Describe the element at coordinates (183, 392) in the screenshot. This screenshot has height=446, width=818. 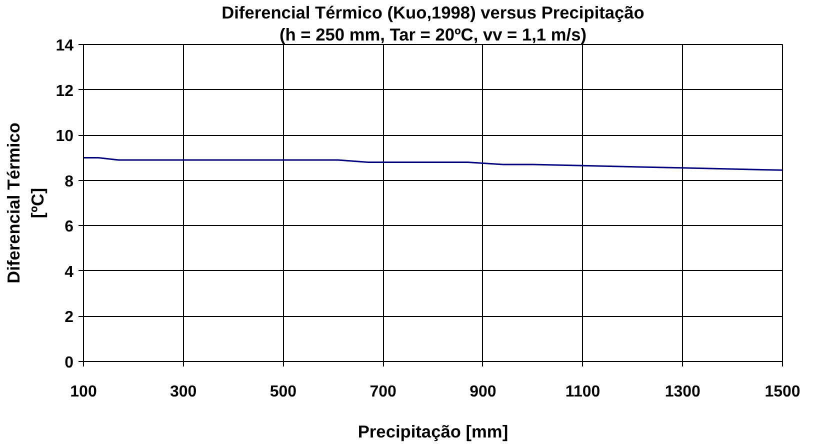
I see `x-tick-label: 300` at that location.